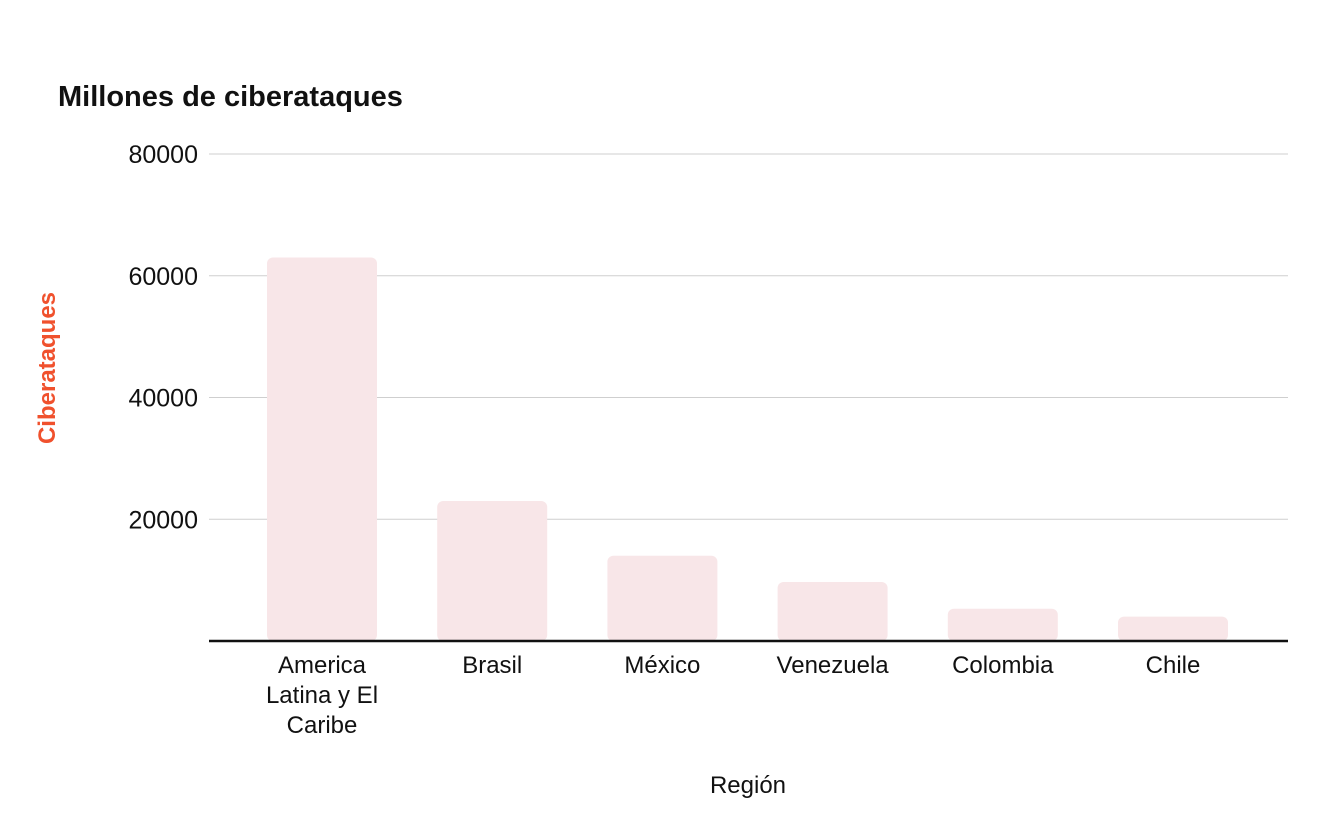  I want to click on bar-colombia, so click(1002, 624).